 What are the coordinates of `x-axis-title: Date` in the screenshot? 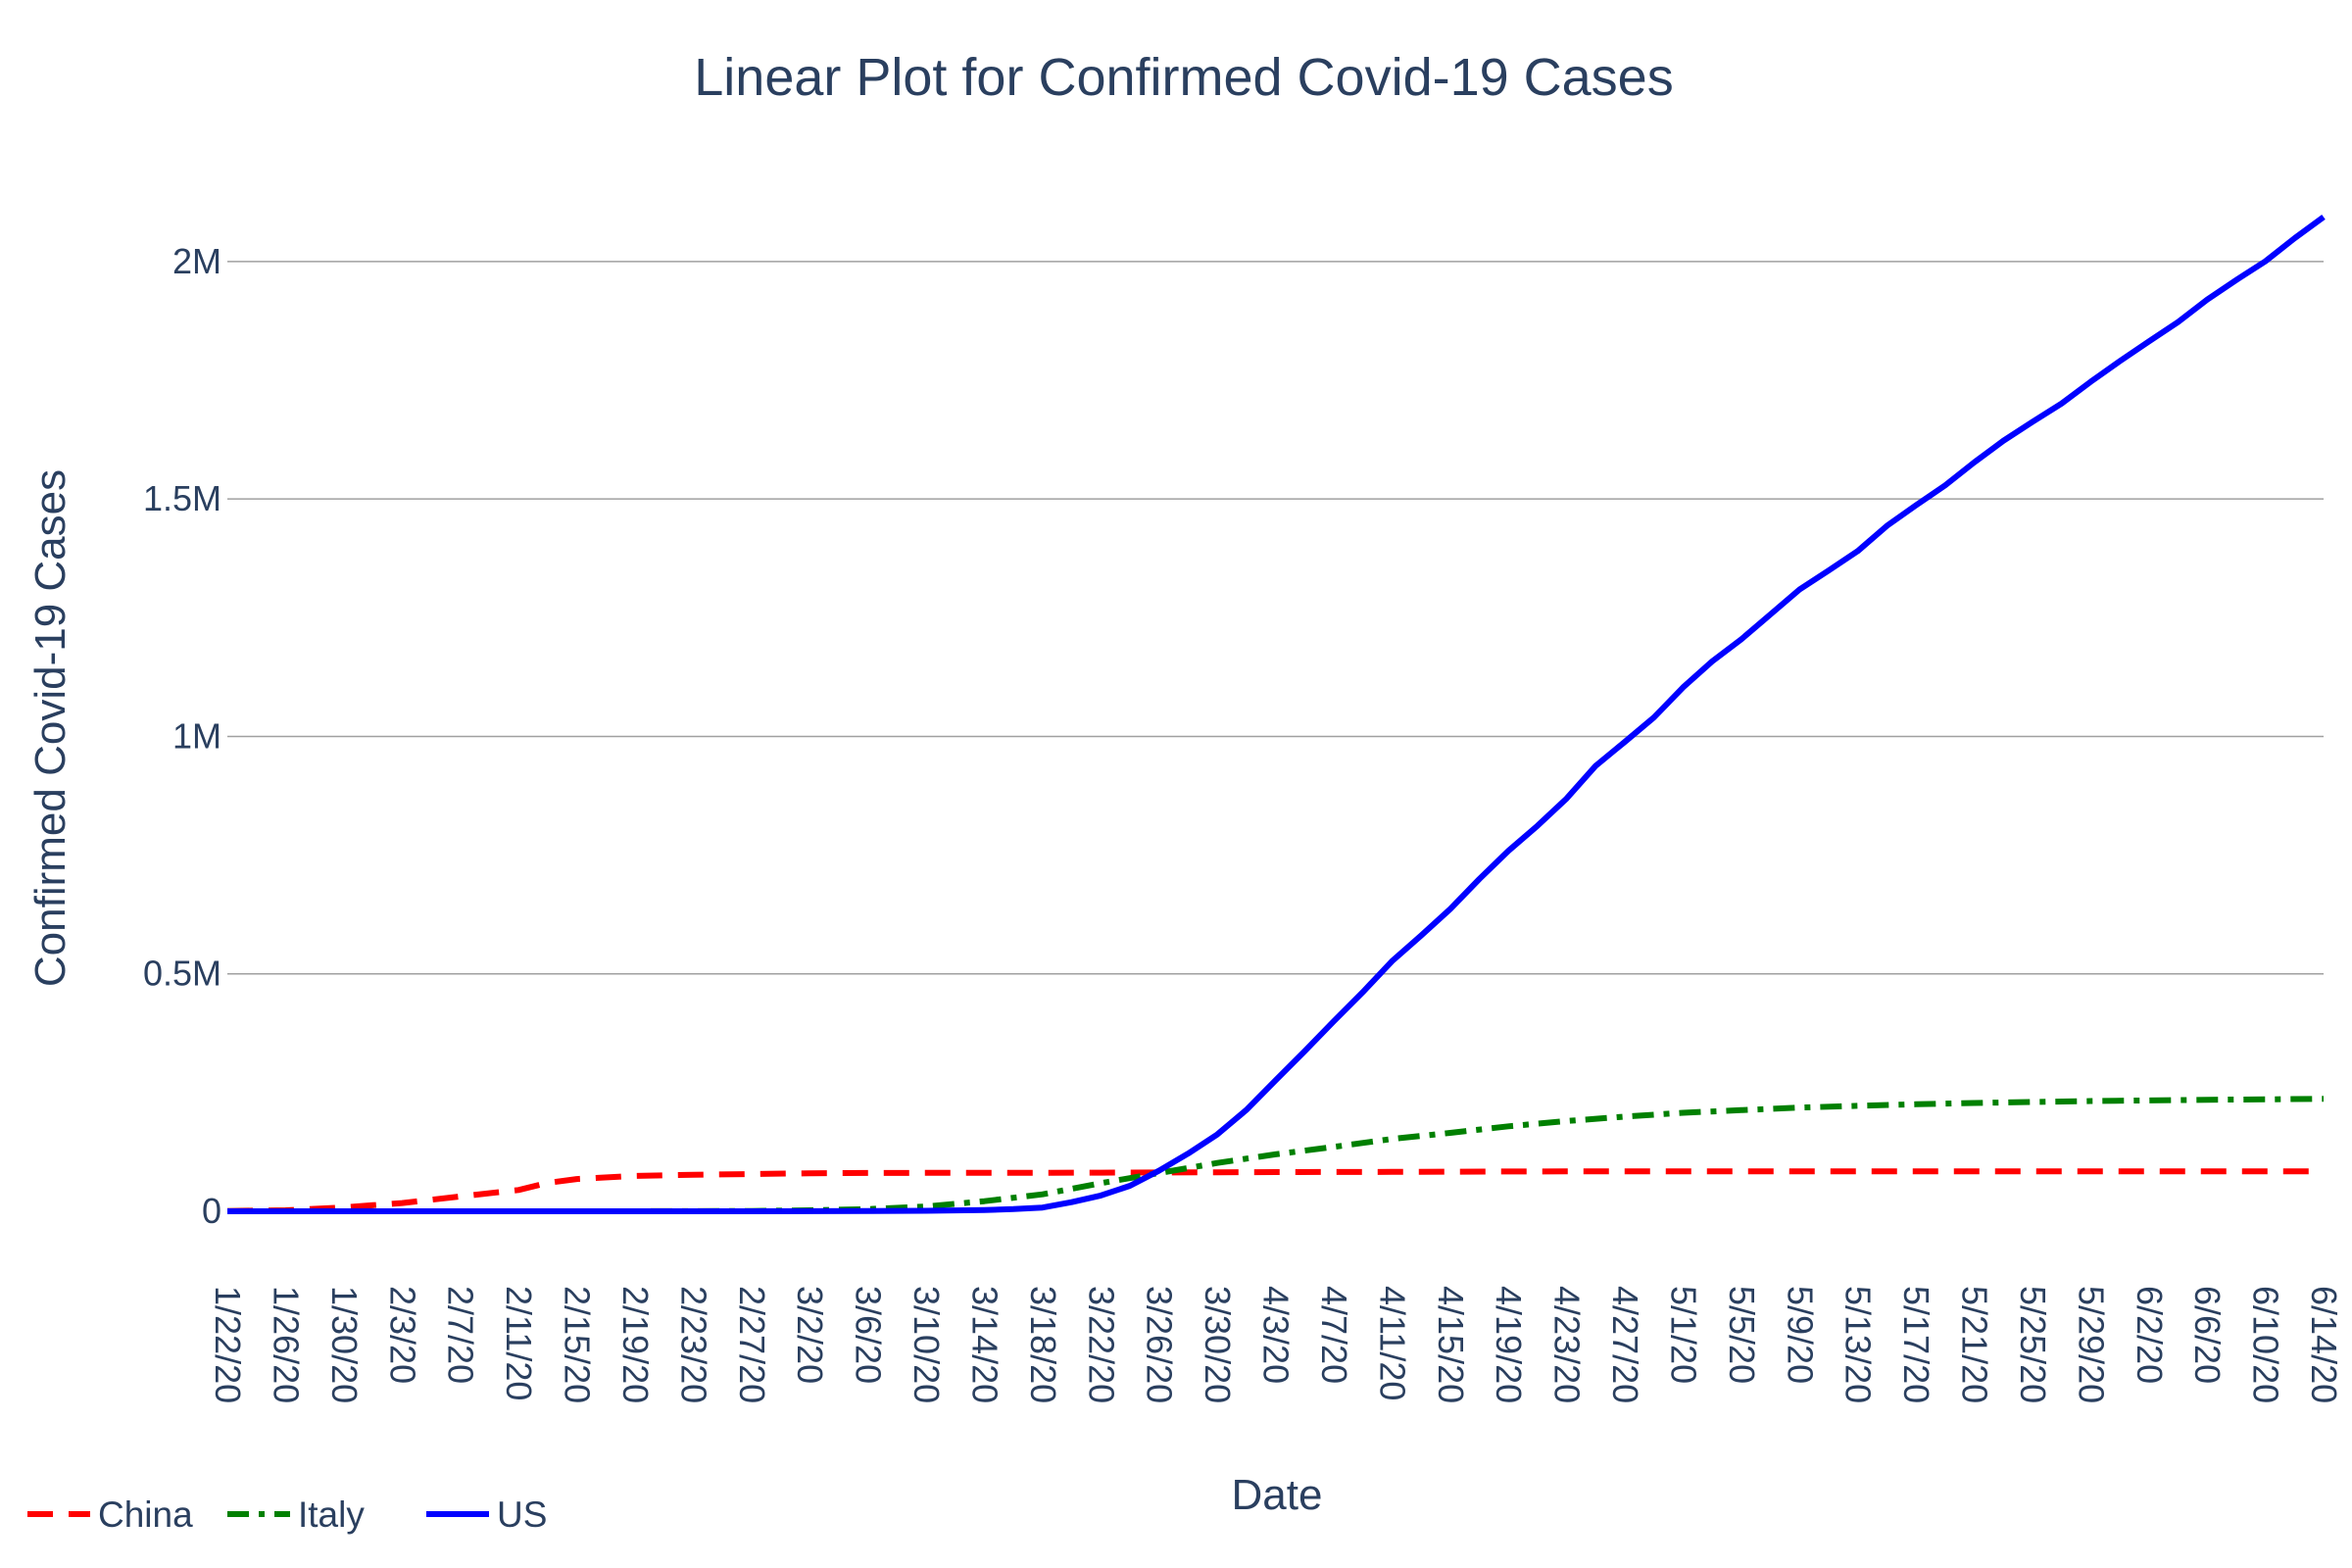 It's located at (1277, 1495).